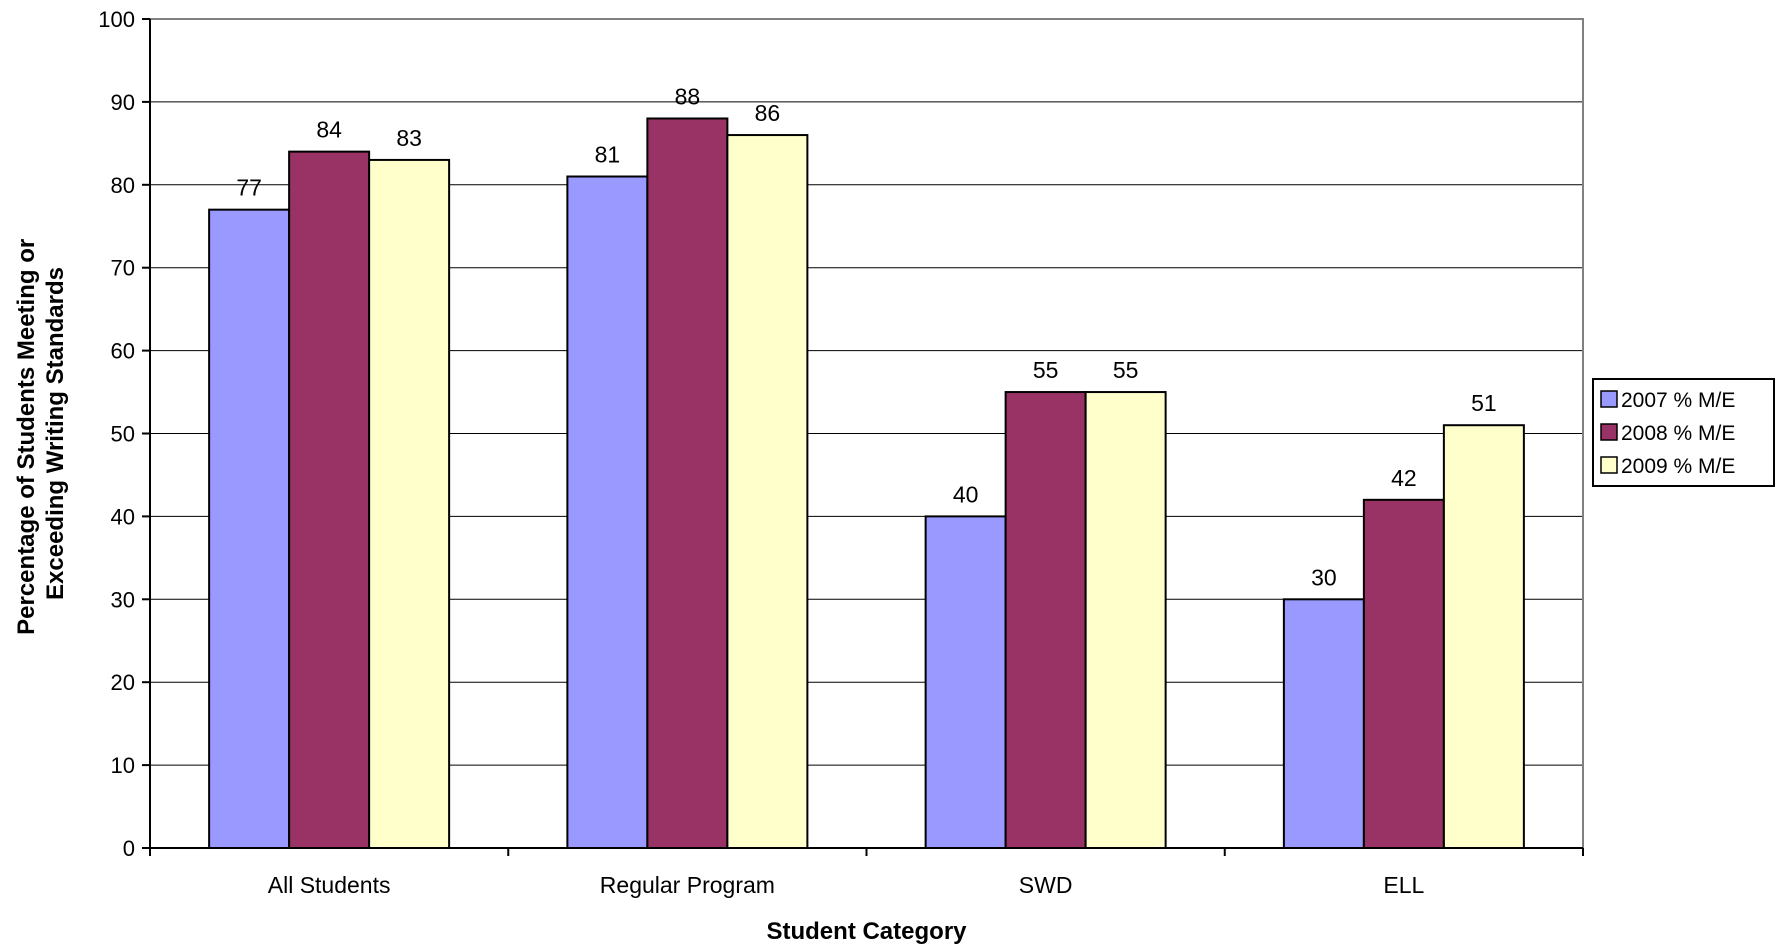 The height and width of the screenshot is (947, 1780). Describe the element at coordinates (123, 185) in the screenshot. I see `y-tick-label: 80` at that location.